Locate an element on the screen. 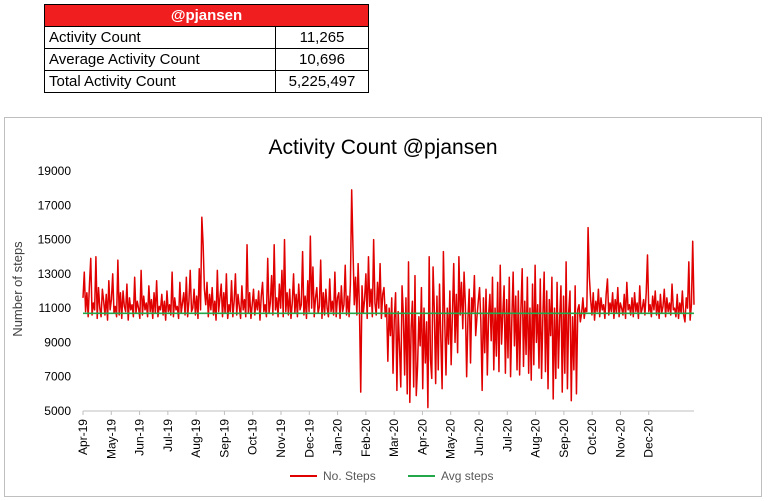 The image size is (768, 501). y-tick-label: 11000 is located at coordinates (55, 308).